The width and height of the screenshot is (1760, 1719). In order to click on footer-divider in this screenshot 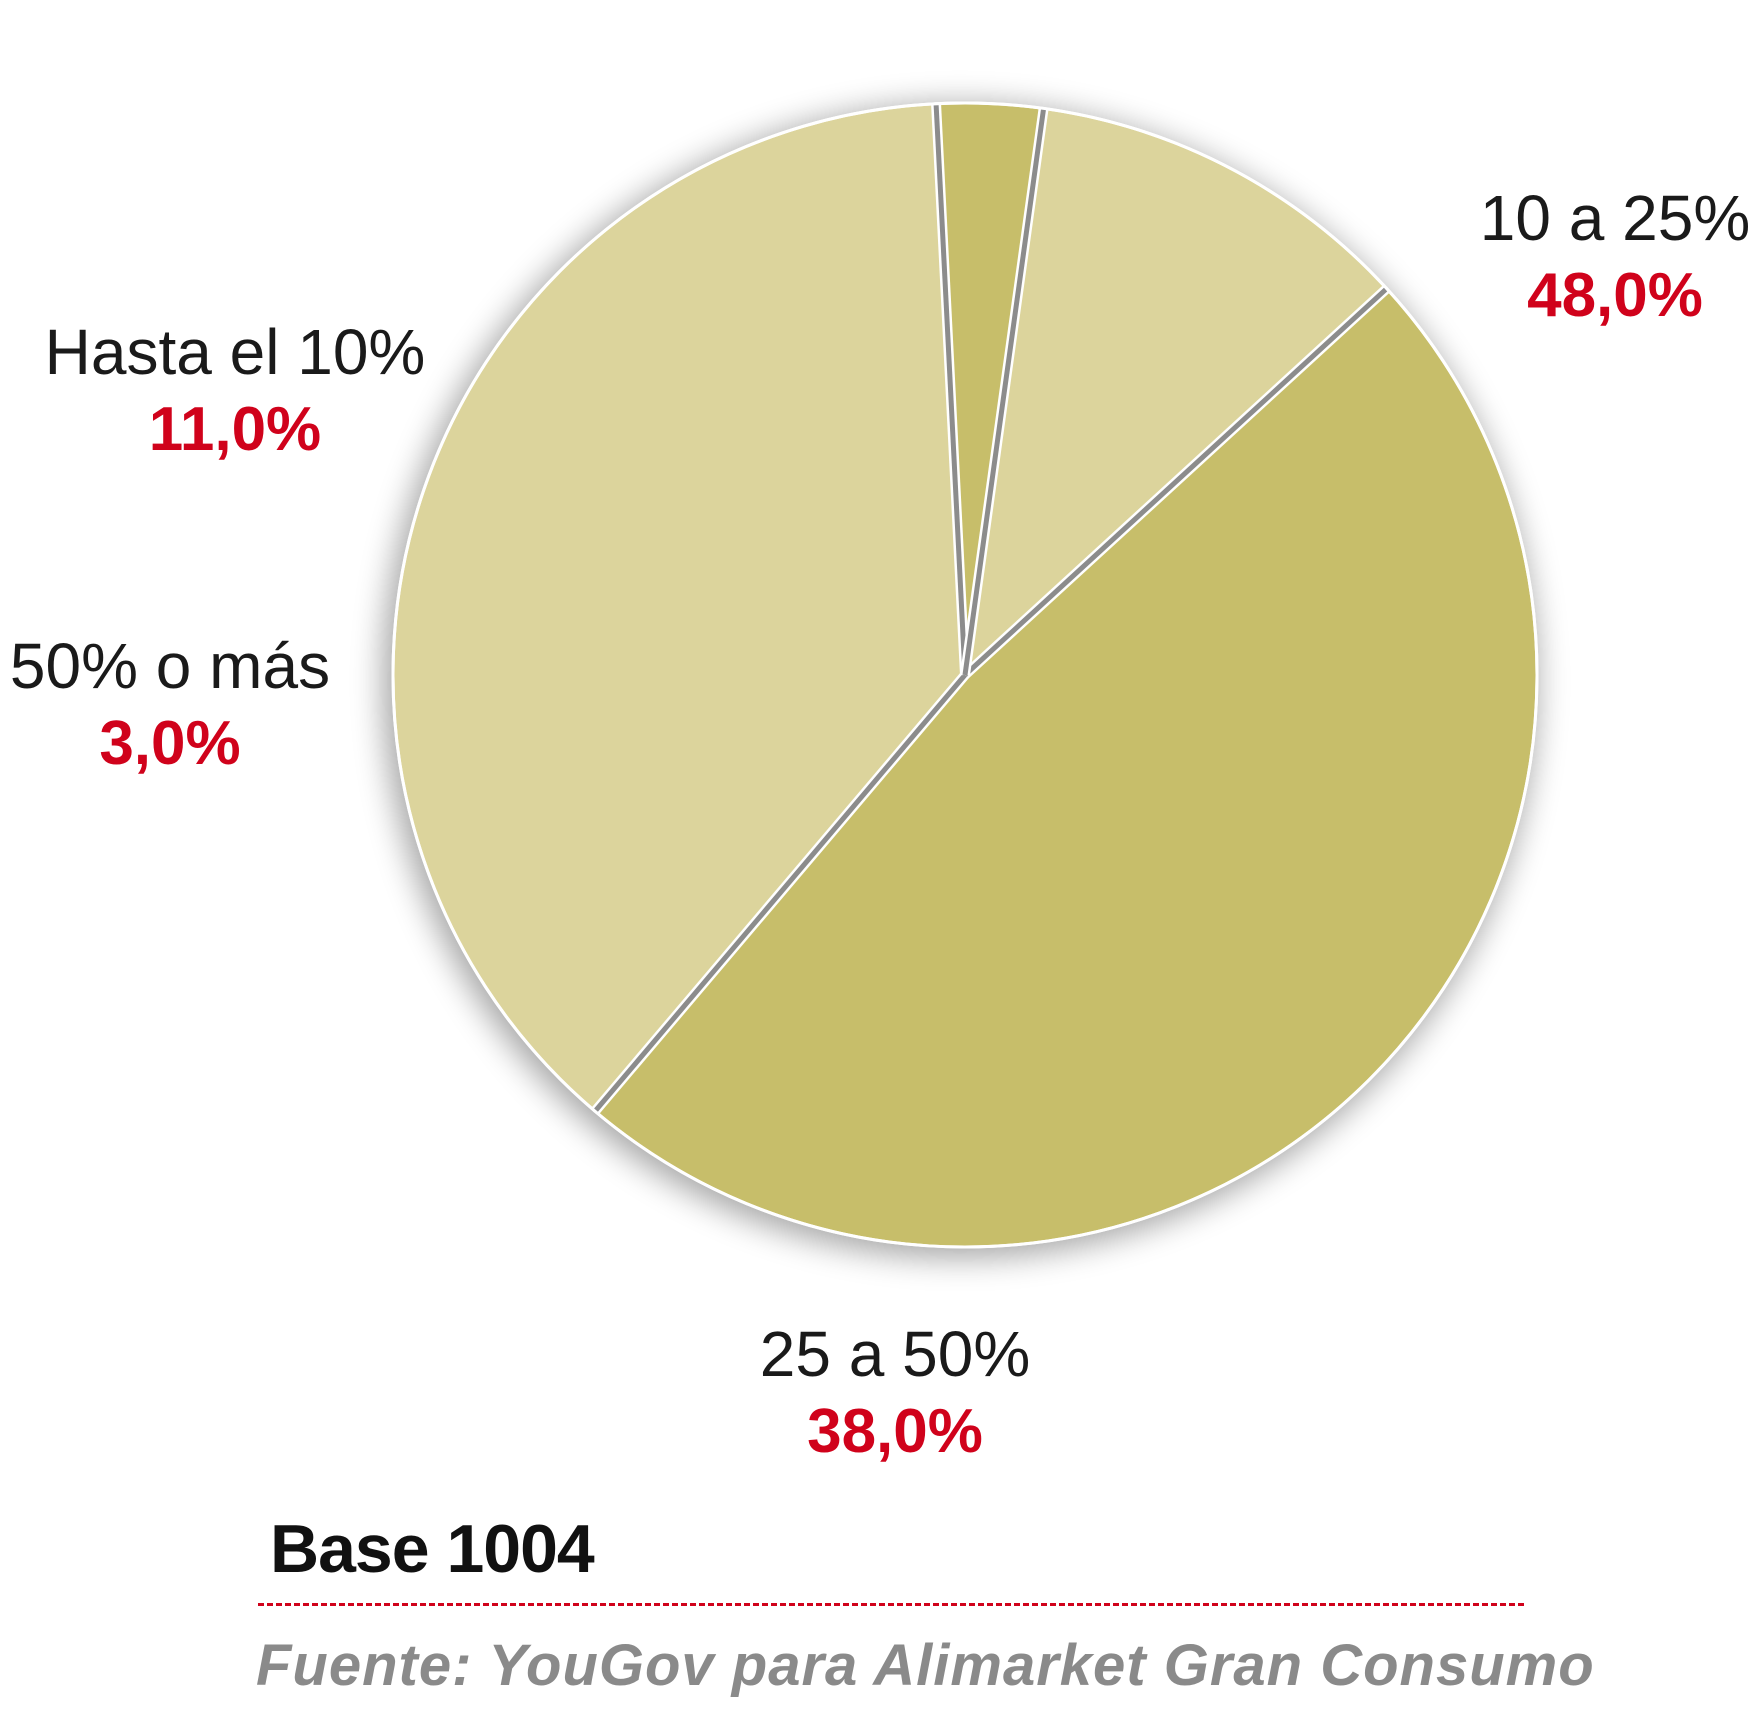, I will do `click(891, 1604)`.